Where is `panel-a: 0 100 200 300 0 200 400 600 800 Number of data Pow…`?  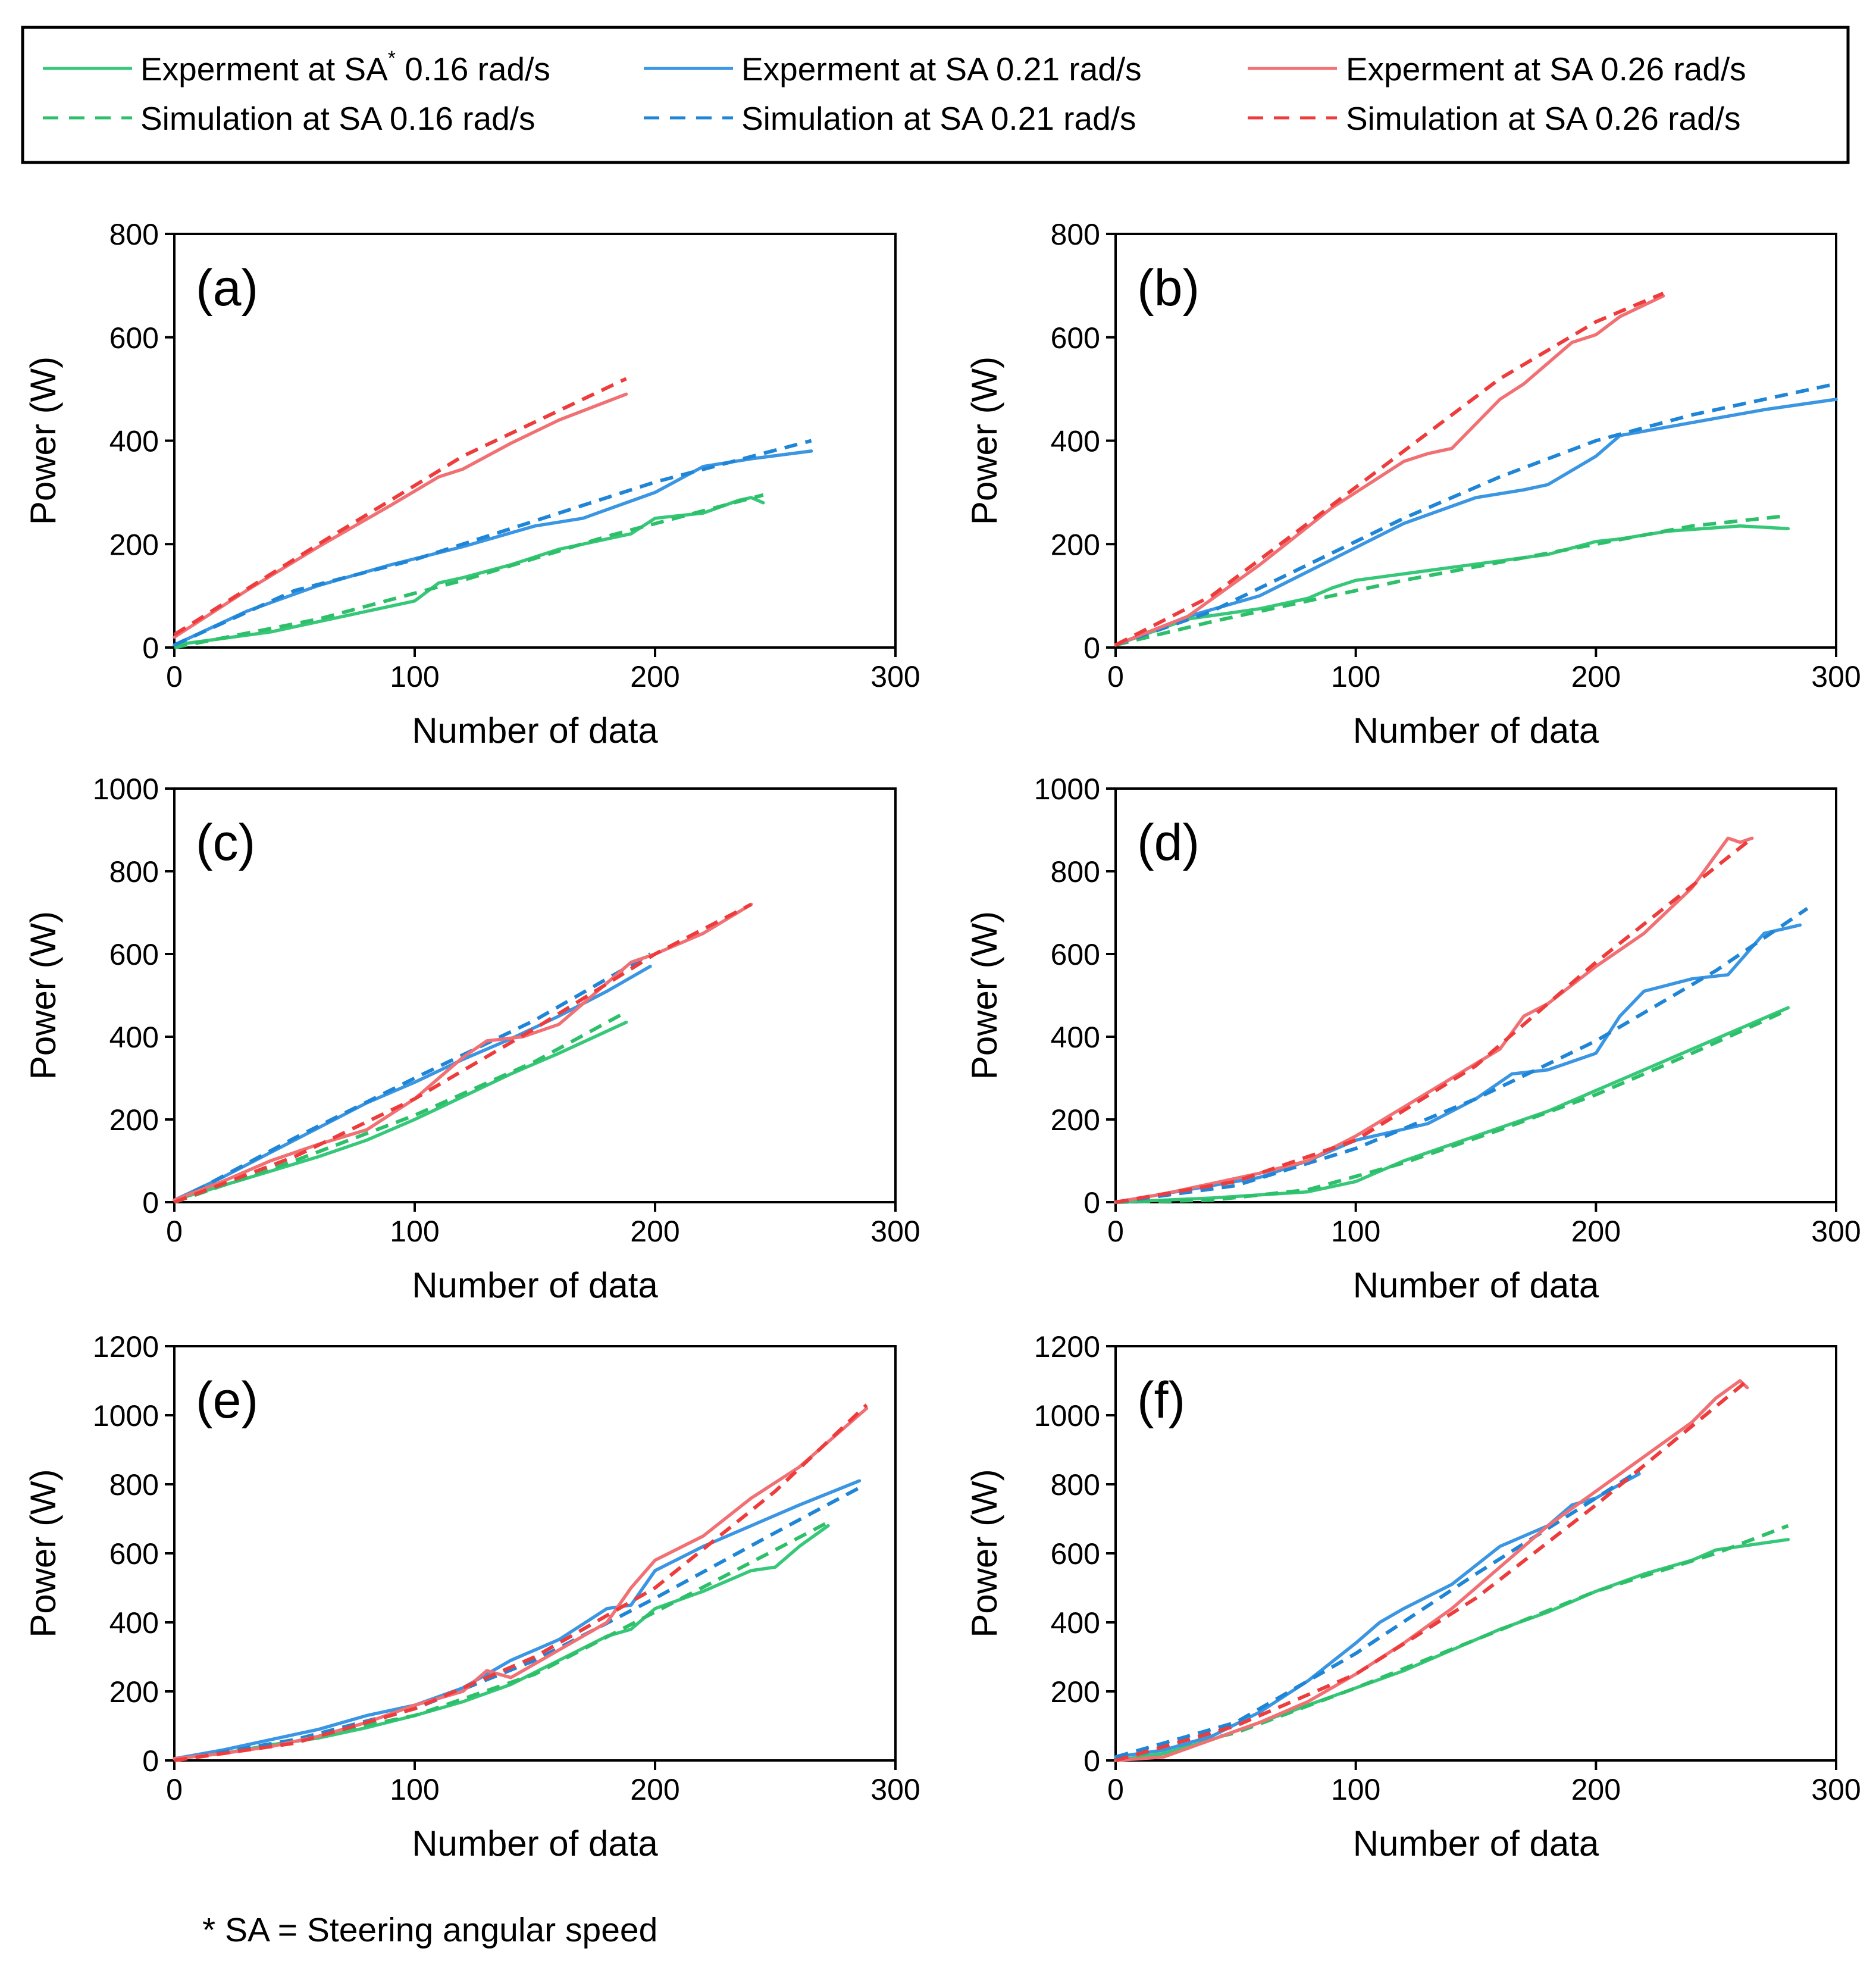 panel-a: 0 100 200 300 0 200 400 600 800 Number of data Pow… is located at coordinates (471, 484).